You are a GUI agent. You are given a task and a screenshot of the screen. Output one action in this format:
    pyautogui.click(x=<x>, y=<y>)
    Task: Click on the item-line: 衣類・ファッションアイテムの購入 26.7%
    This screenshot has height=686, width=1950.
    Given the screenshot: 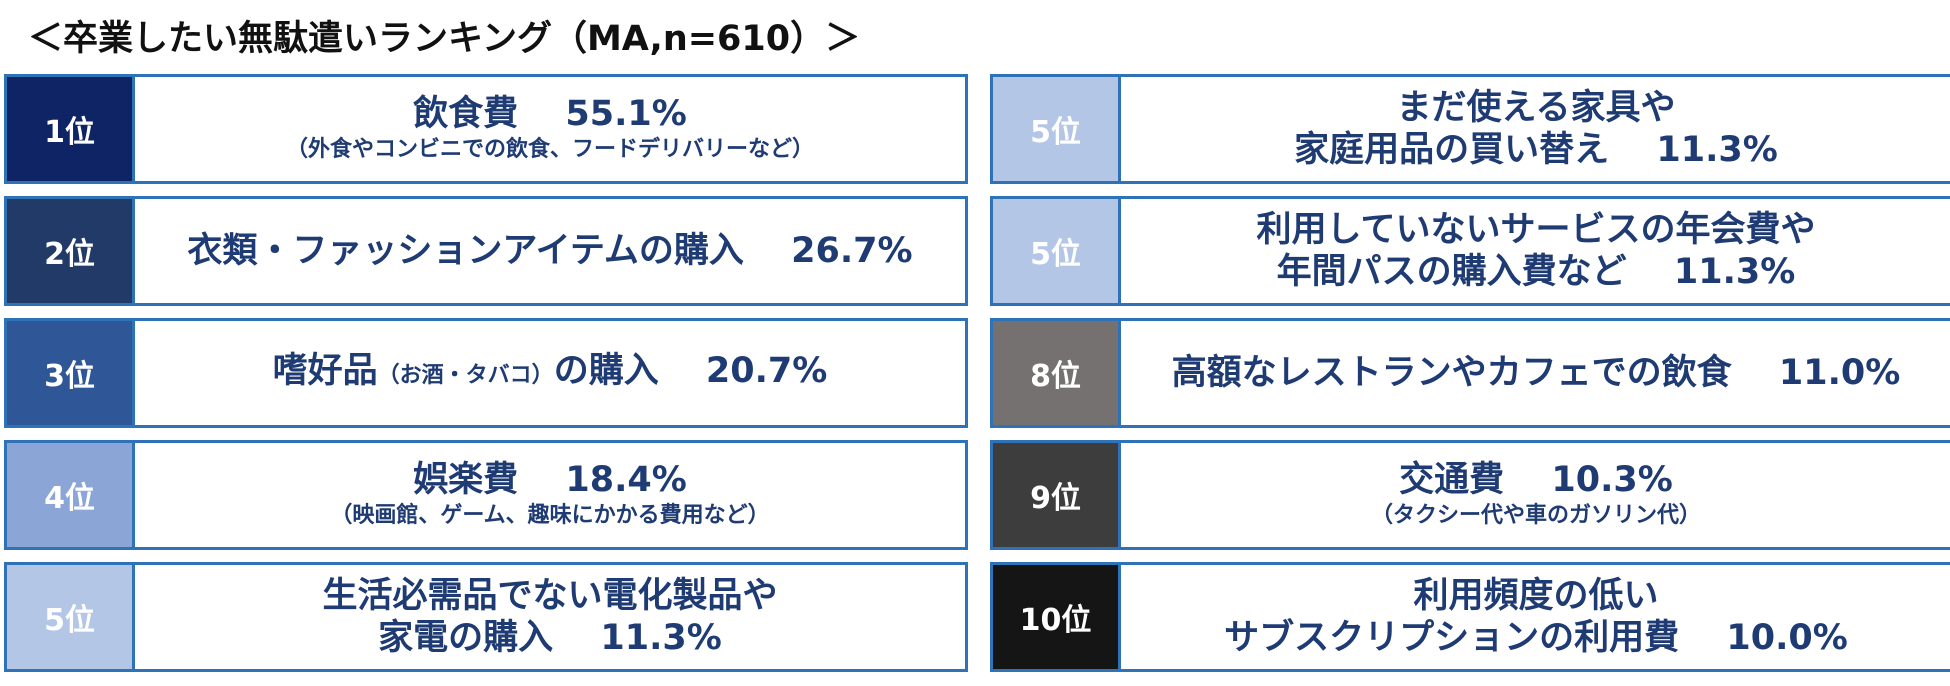 What is the action you would take?
    pyautogui.click(x=549, y=251)
    